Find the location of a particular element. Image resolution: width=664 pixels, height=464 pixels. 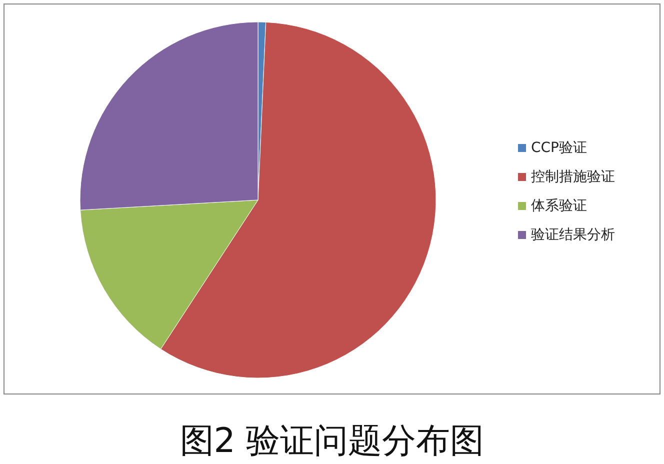

legend-label: CCP验证 is located at coordinates (559, 148).